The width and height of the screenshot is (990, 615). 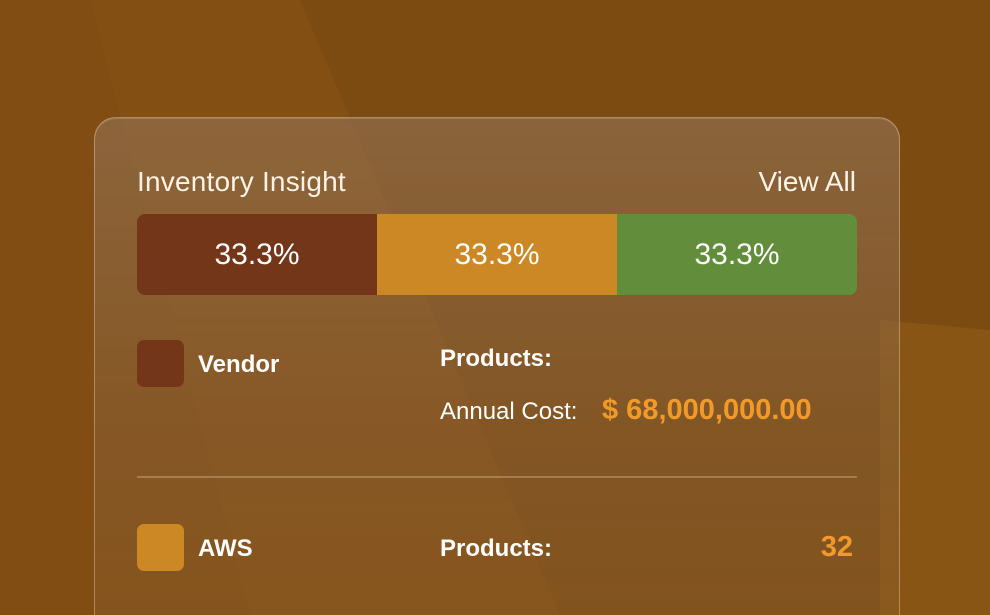 I want to click on row-divider, so click(x=497, y=477).